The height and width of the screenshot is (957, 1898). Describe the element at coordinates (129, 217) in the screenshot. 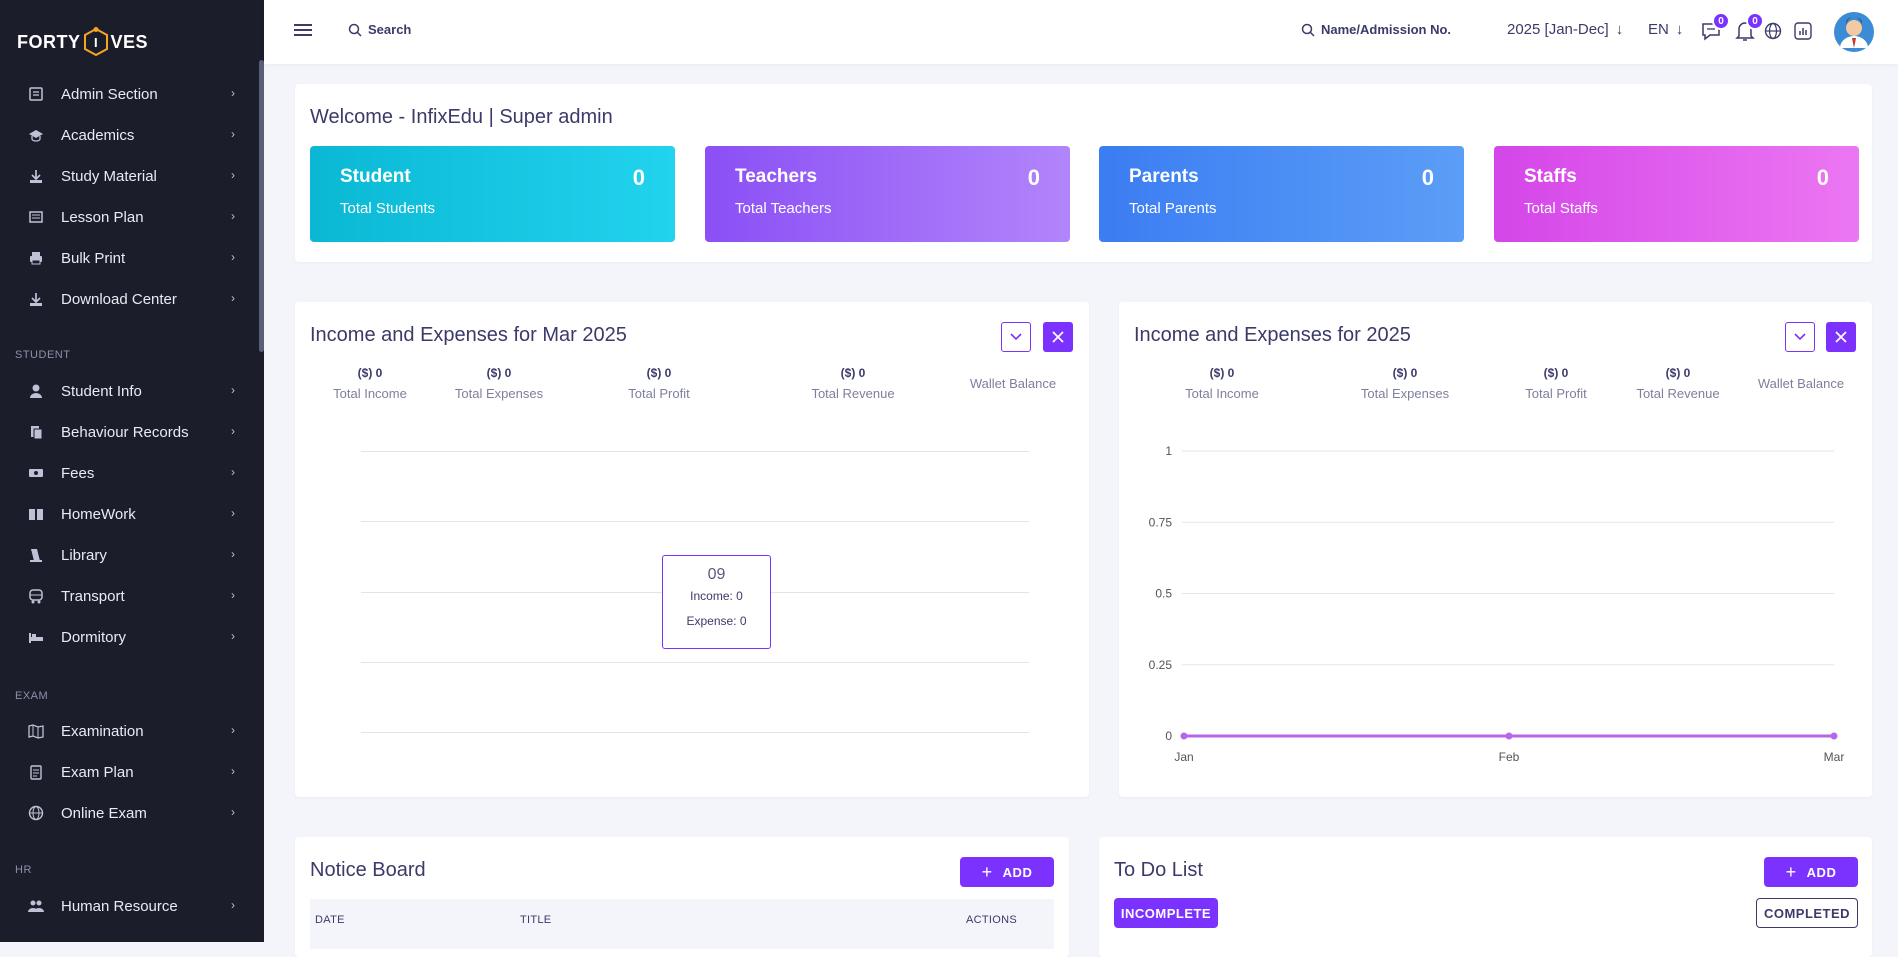

I see `sidebar-item-lesson-plan: Lesson Plan ›` at that location.